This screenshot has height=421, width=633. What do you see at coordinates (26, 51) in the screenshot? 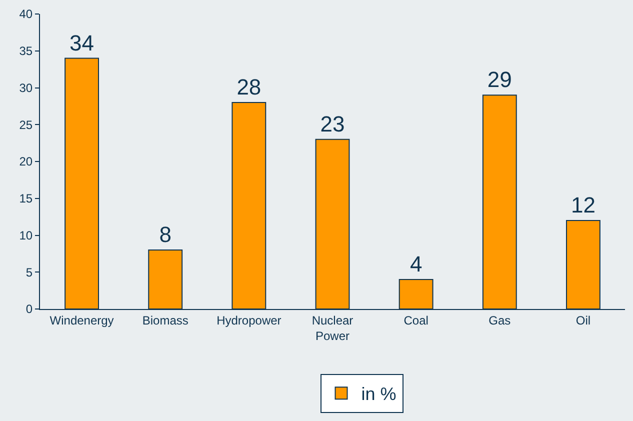
I see `y-tick-label: 35` at bounding box center [26, 51].